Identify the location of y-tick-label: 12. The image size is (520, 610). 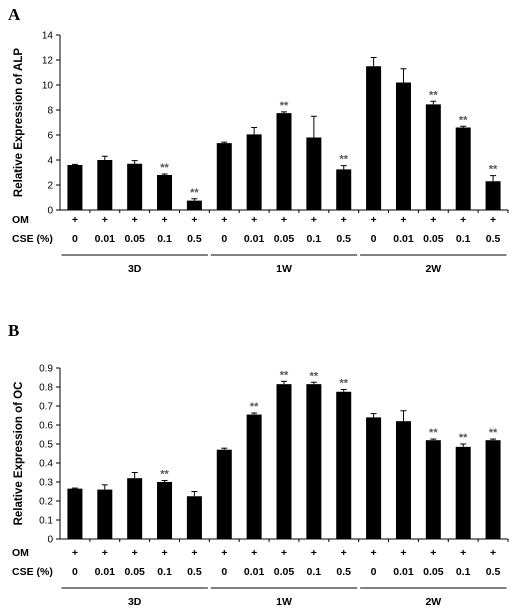
(48, 61).